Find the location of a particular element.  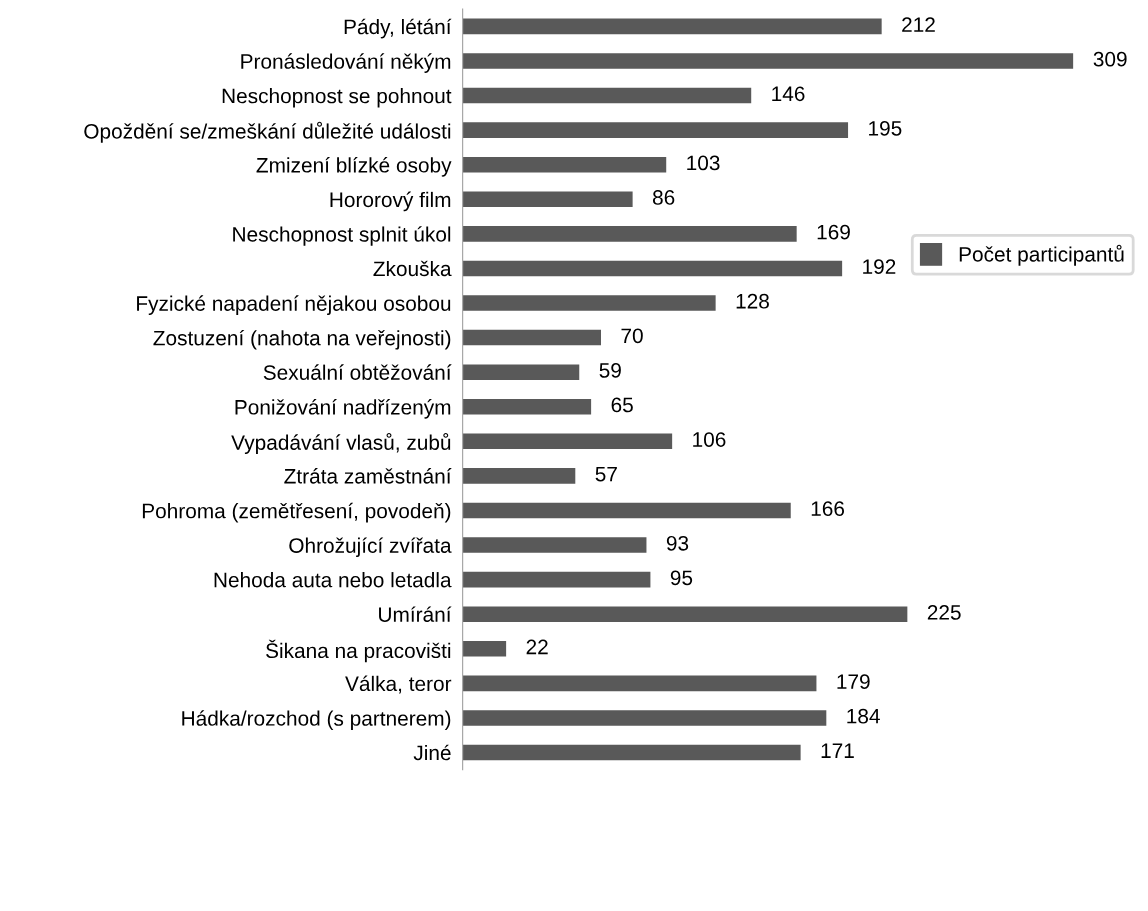

data-label: 22 is located at coordinates (537, 647).